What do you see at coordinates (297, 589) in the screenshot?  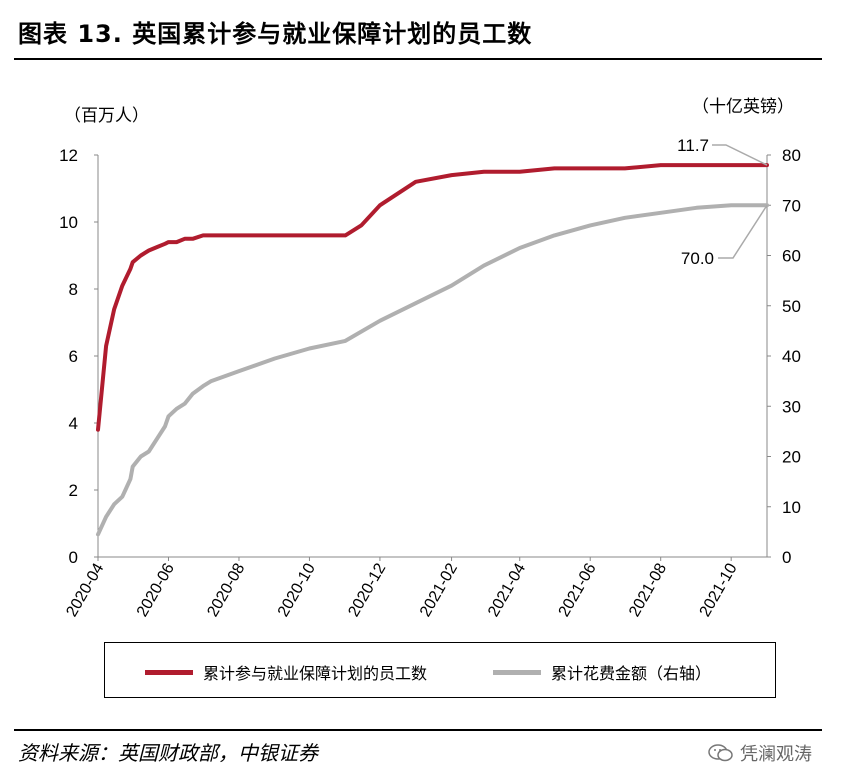 I see `x-tick-label: 2020-10` at bounding box center [297, 589].